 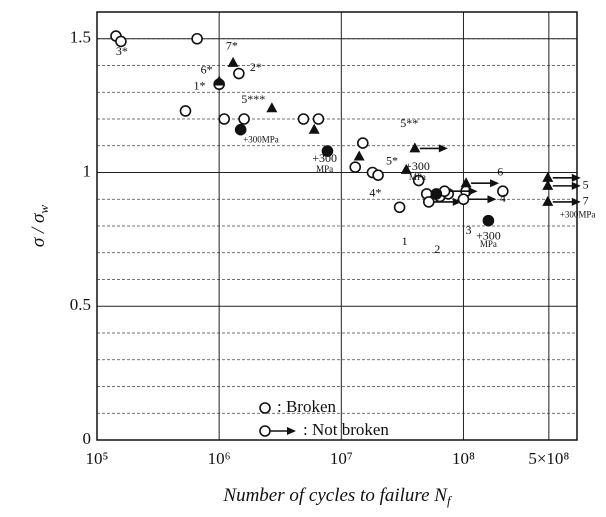 I want to click on x-axis-label: Number of cycles to failure Nf, so click(x=337, y=496).